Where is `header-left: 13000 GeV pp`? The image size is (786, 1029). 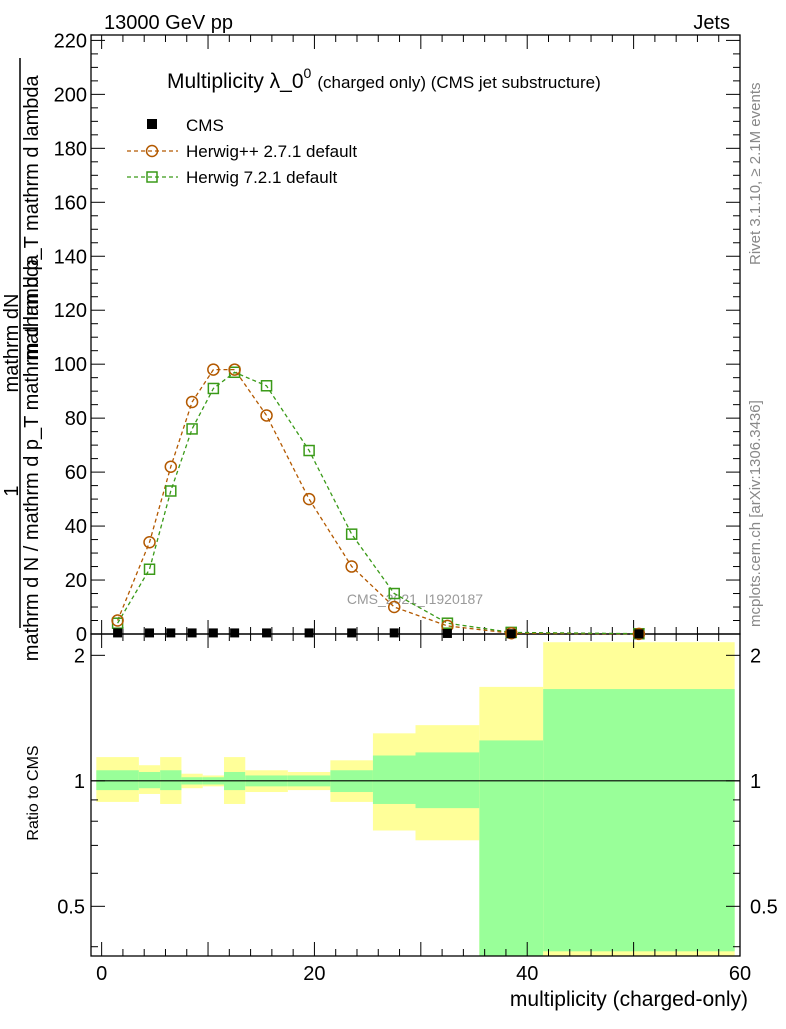 header-left: 13000 GeV pp is located at coordinates (168, 23).